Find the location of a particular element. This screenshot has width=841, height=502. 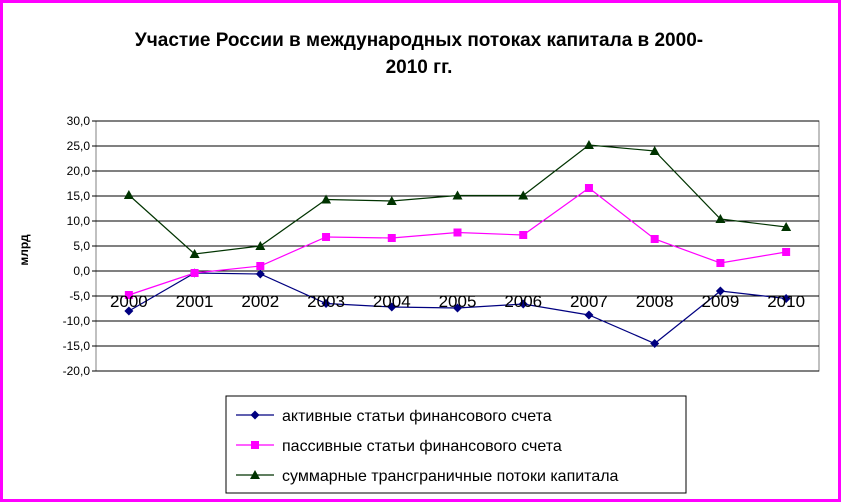

legend-entry: активные статьи финансового счета is located at coordinates (394, 416).